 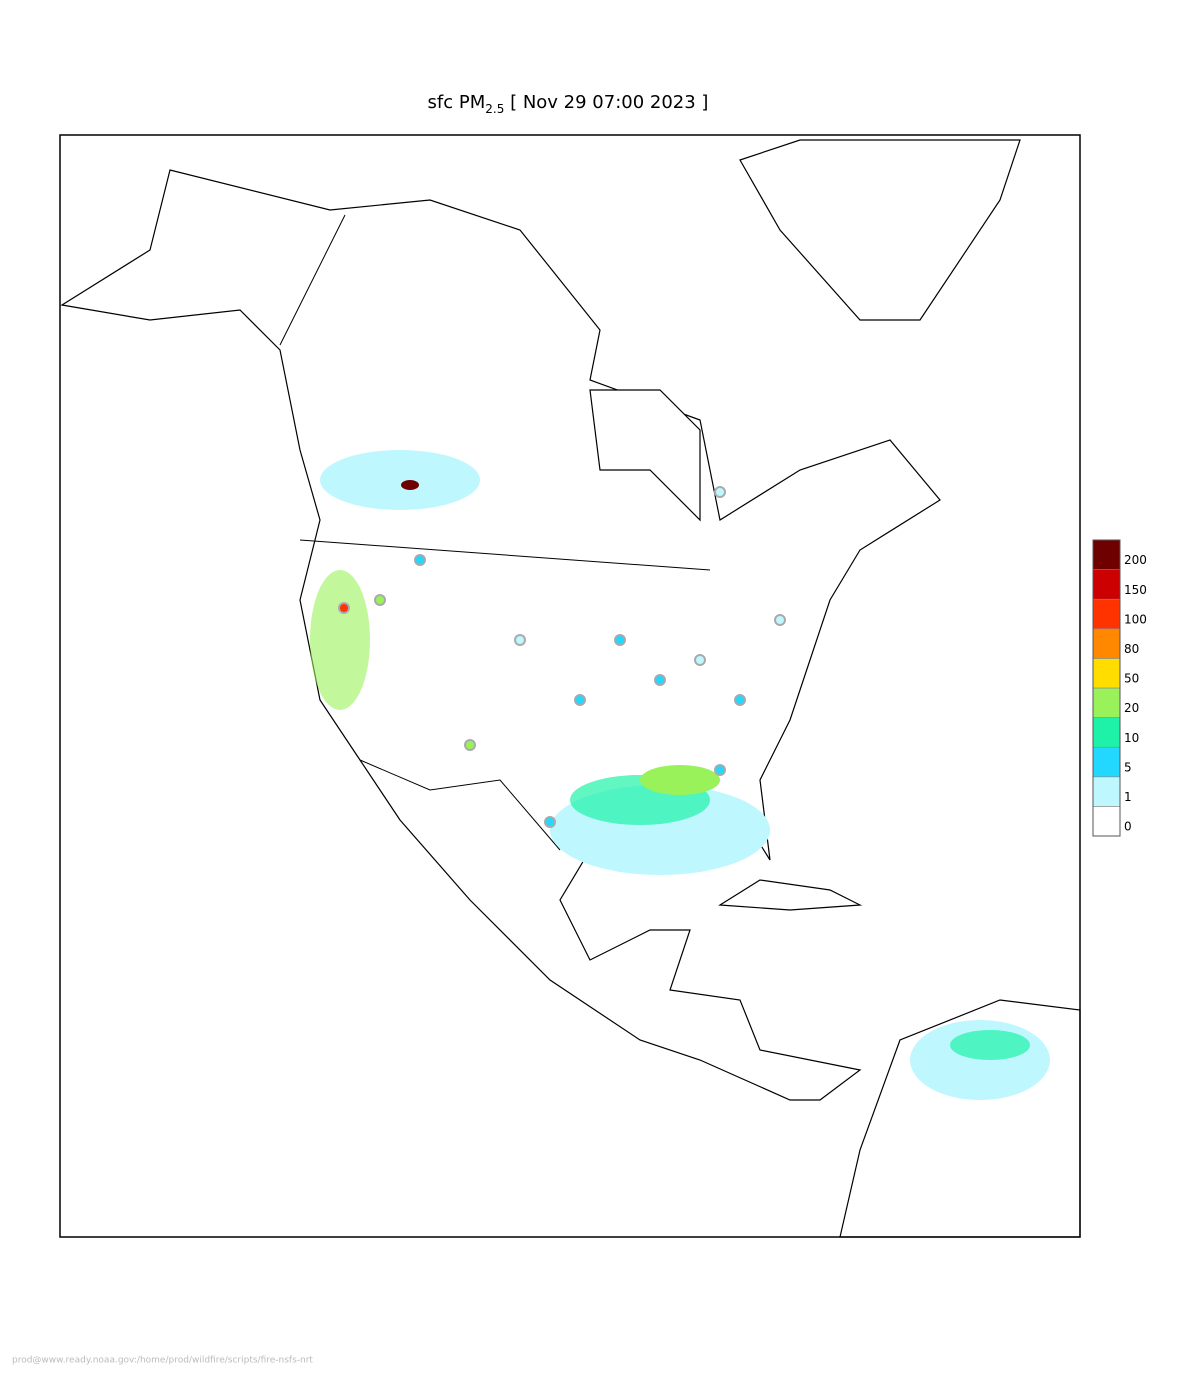 I want to click on legend-label: 80, so click(x=1131, y=649).